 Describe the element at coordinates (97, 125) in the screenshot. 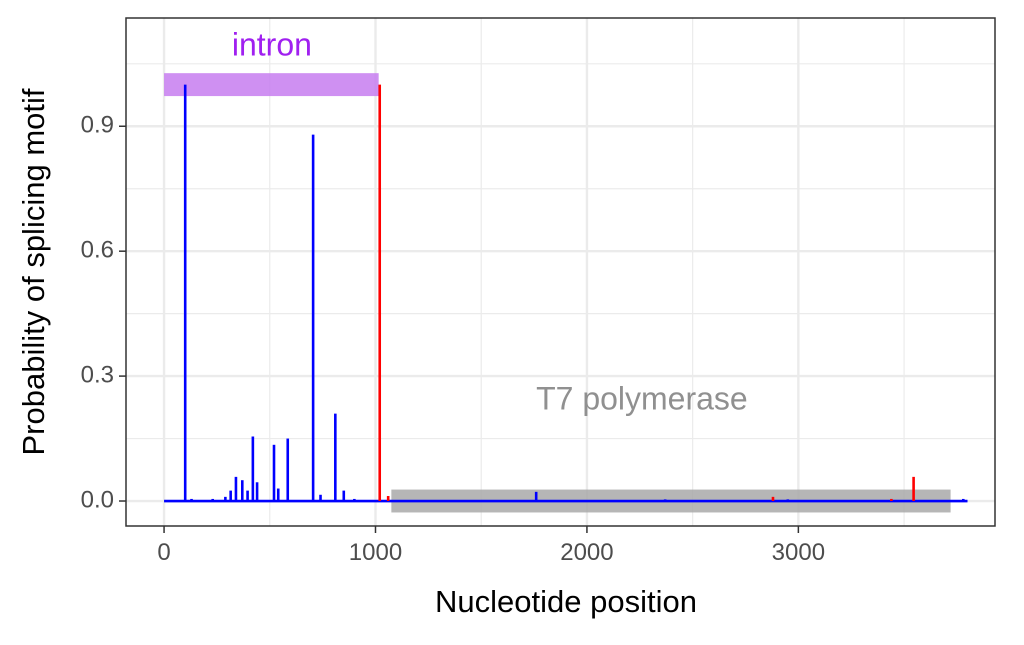

I see `y-tick-label: 0.9` at that location.